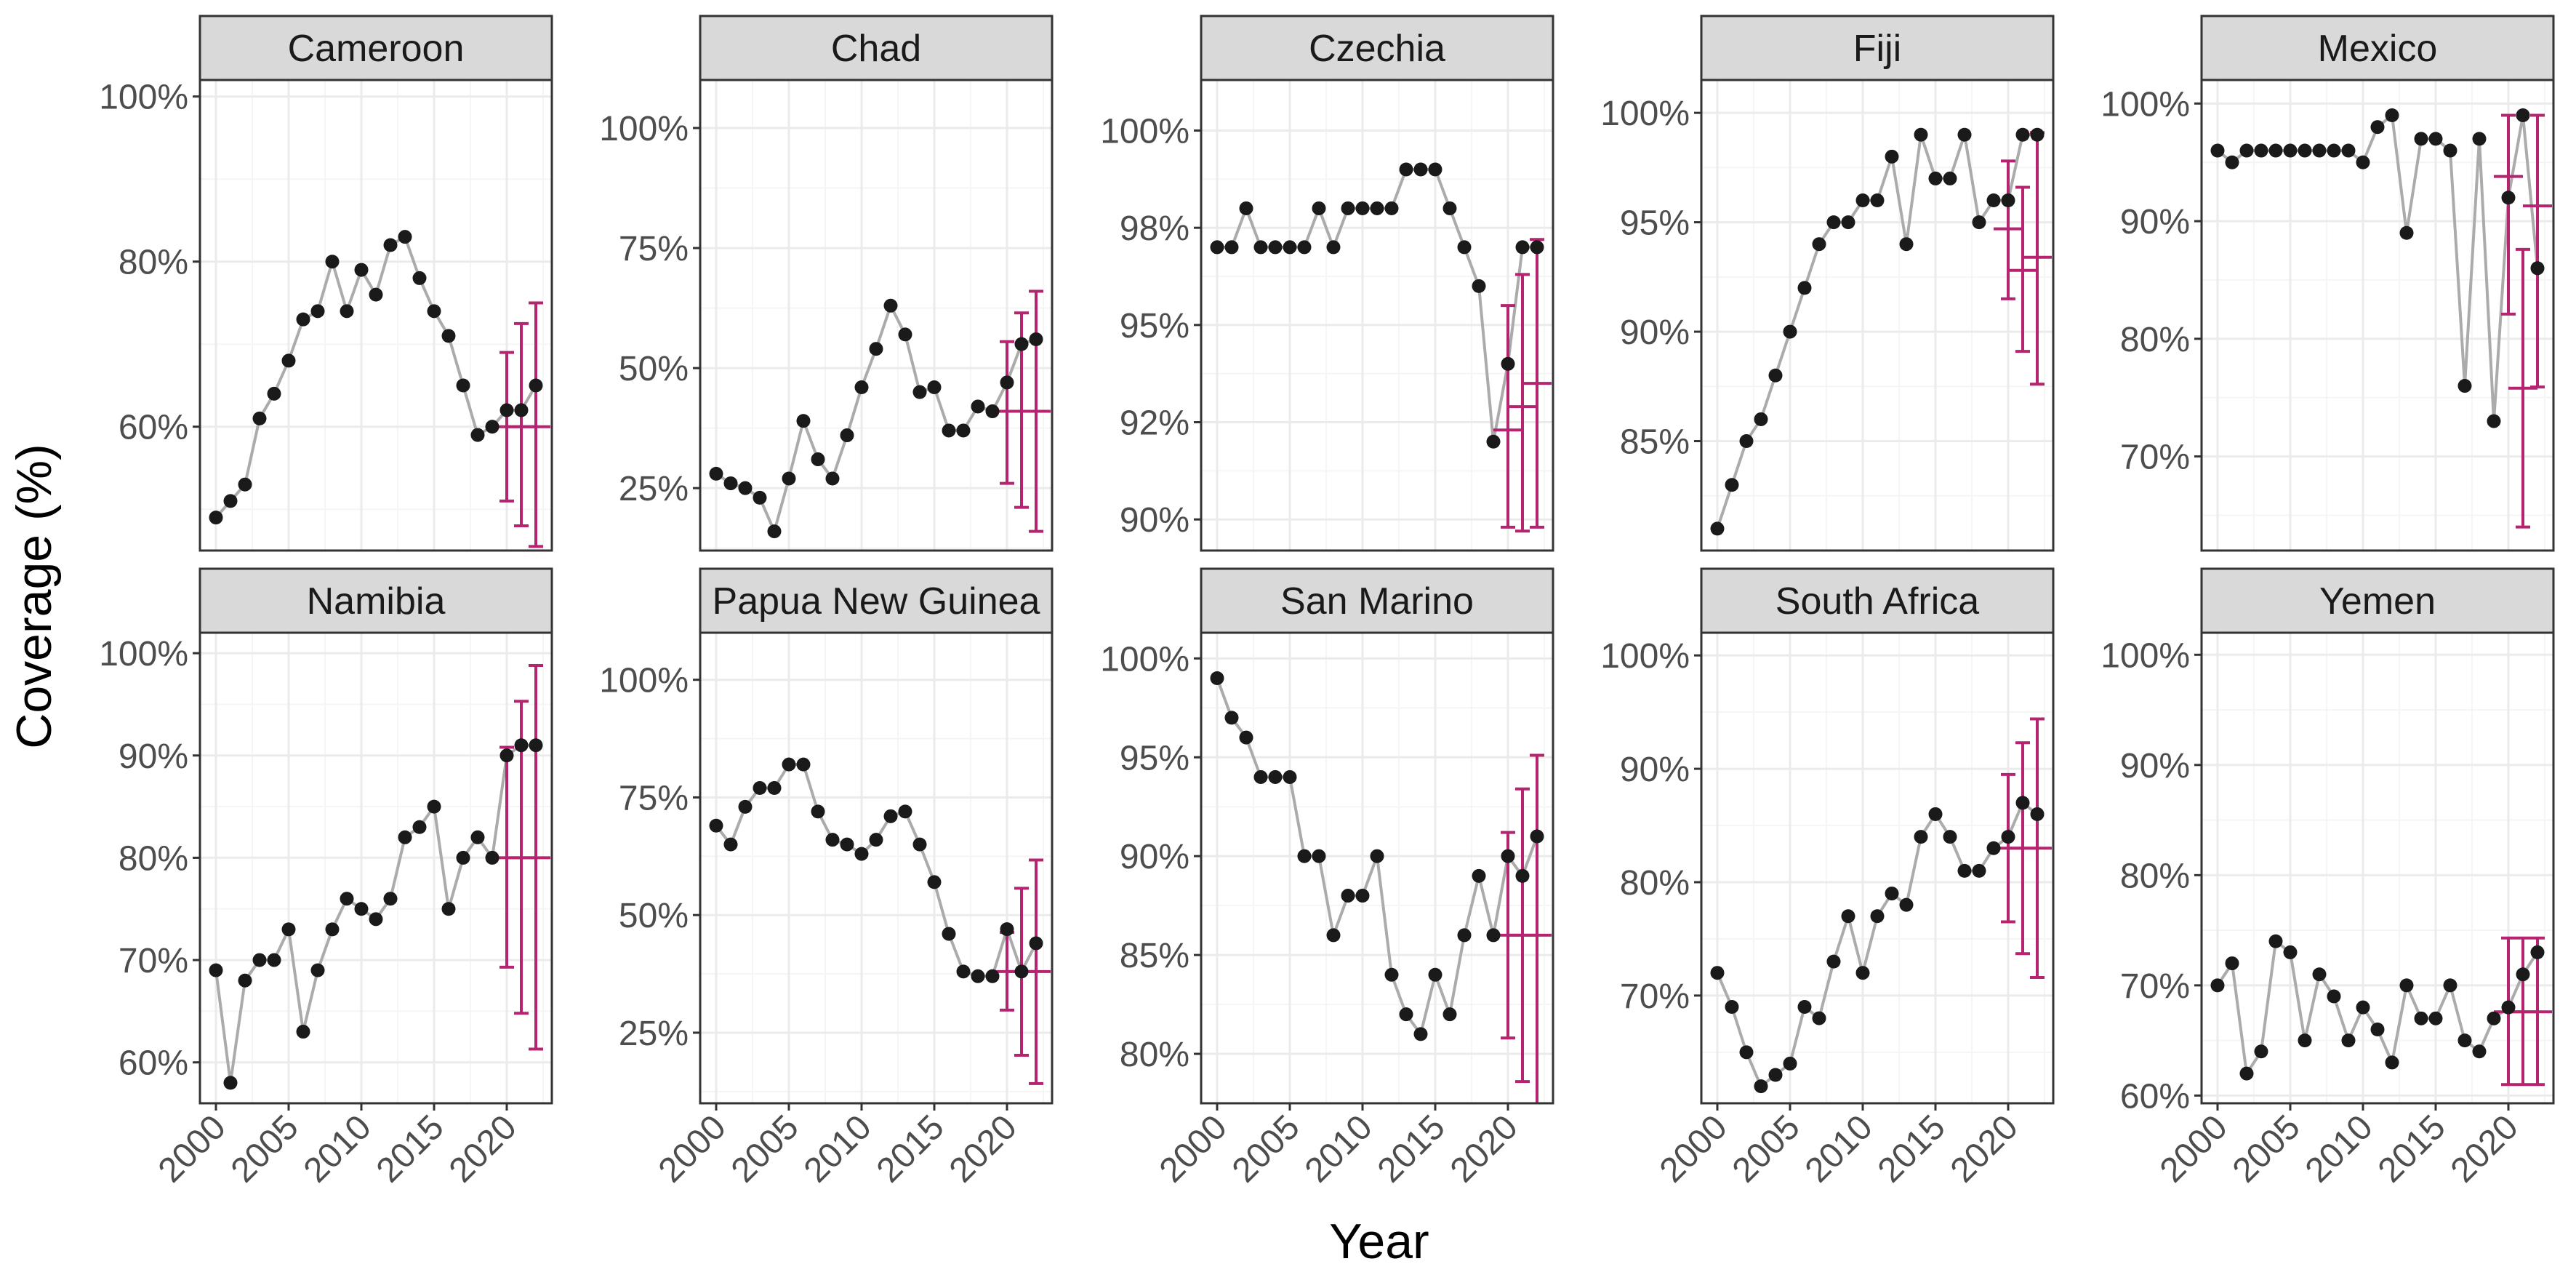 The image size is (2576, 1288). What do you see at coordinates (2155, 340) in the screenshot?
I see `y-tick-label: 80%` at bounding box center [2155, 340].